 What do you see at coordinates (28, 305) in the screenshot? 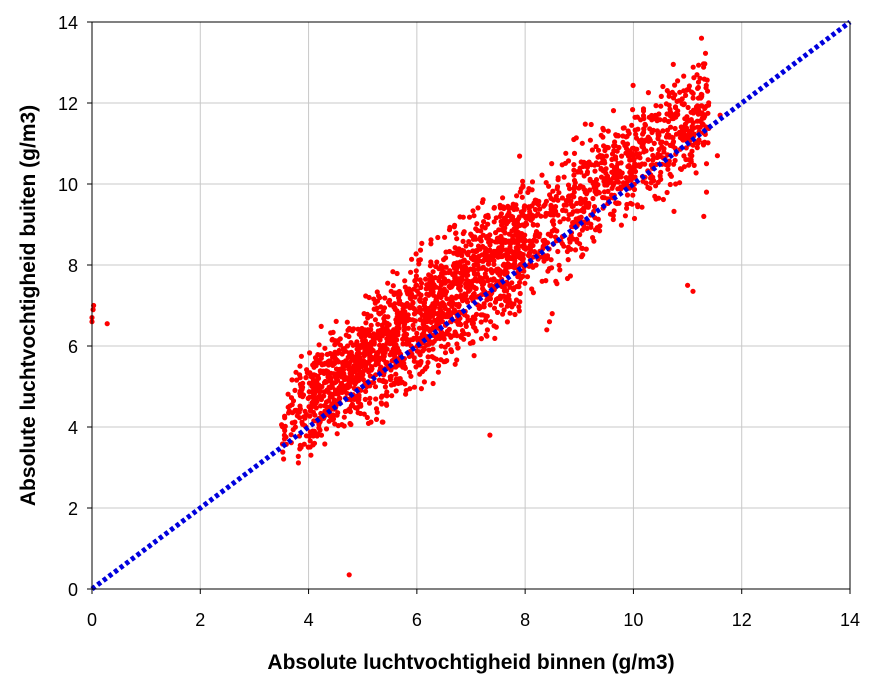
I see `y-axis-title: Absolute luchtvochtigheid buiten (g/m3)` at bounding box center [28, 305].